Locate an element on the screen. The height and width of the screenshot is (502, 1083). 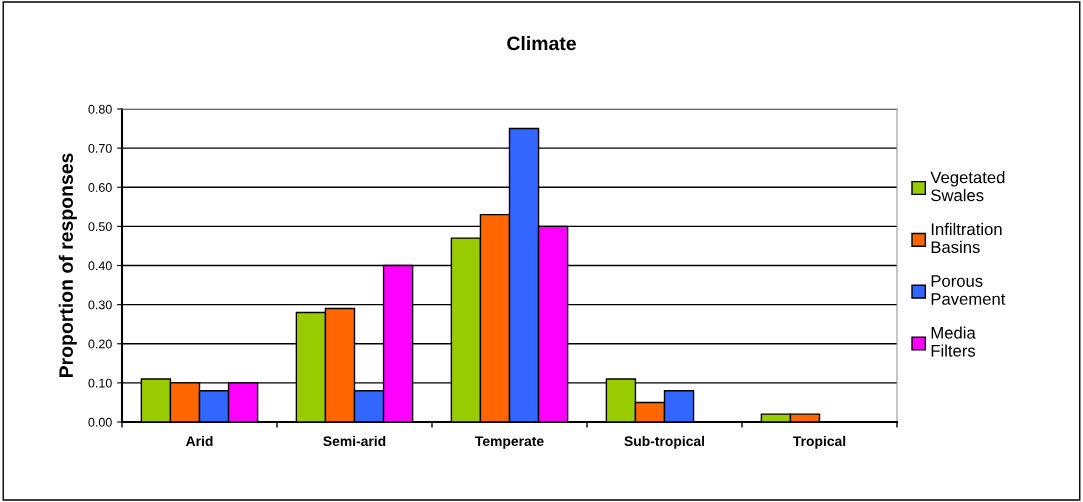
x-tick-label: Semi-arid is located at coordinates (354, 441).